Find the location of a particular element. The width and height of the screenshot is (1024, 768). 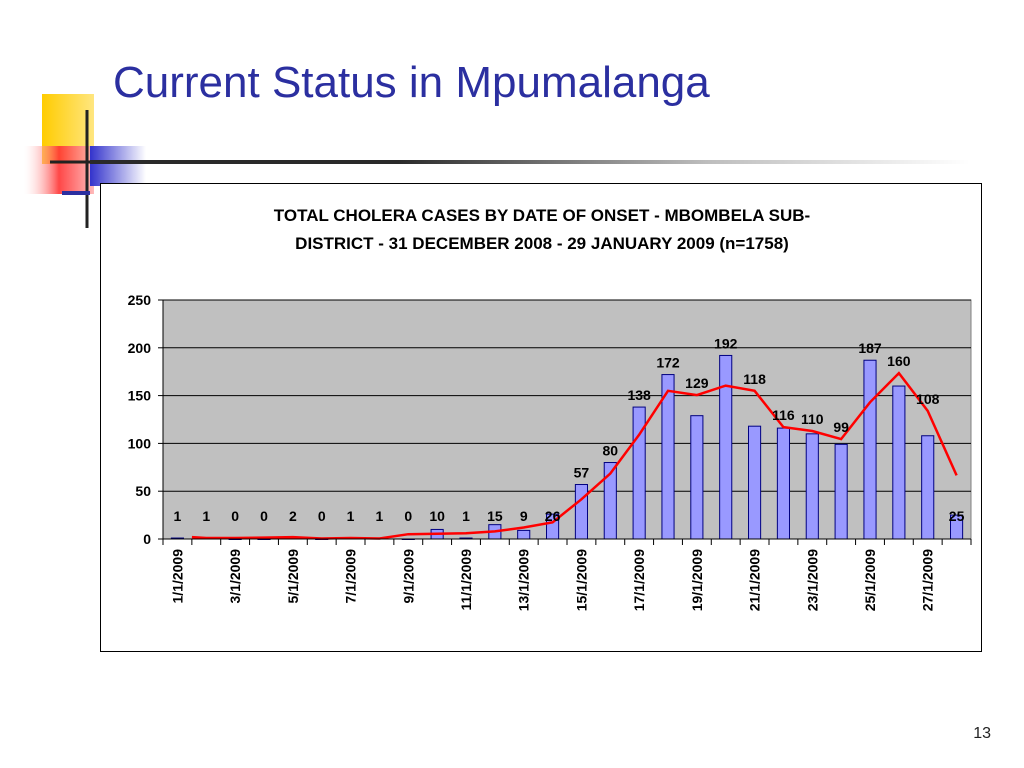

y-tick-label: 100 is located at coordinates (140, 443).